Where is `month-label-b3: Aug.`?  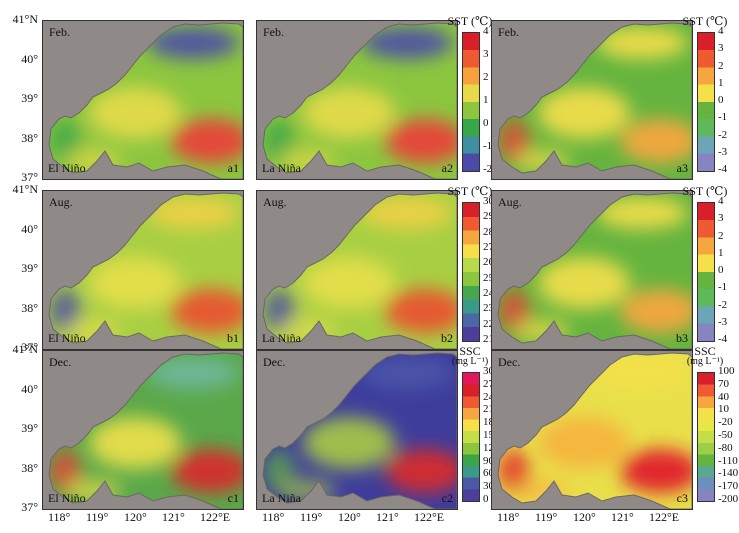 month-label-b3: Aug. is located at coordinates (510, 202).